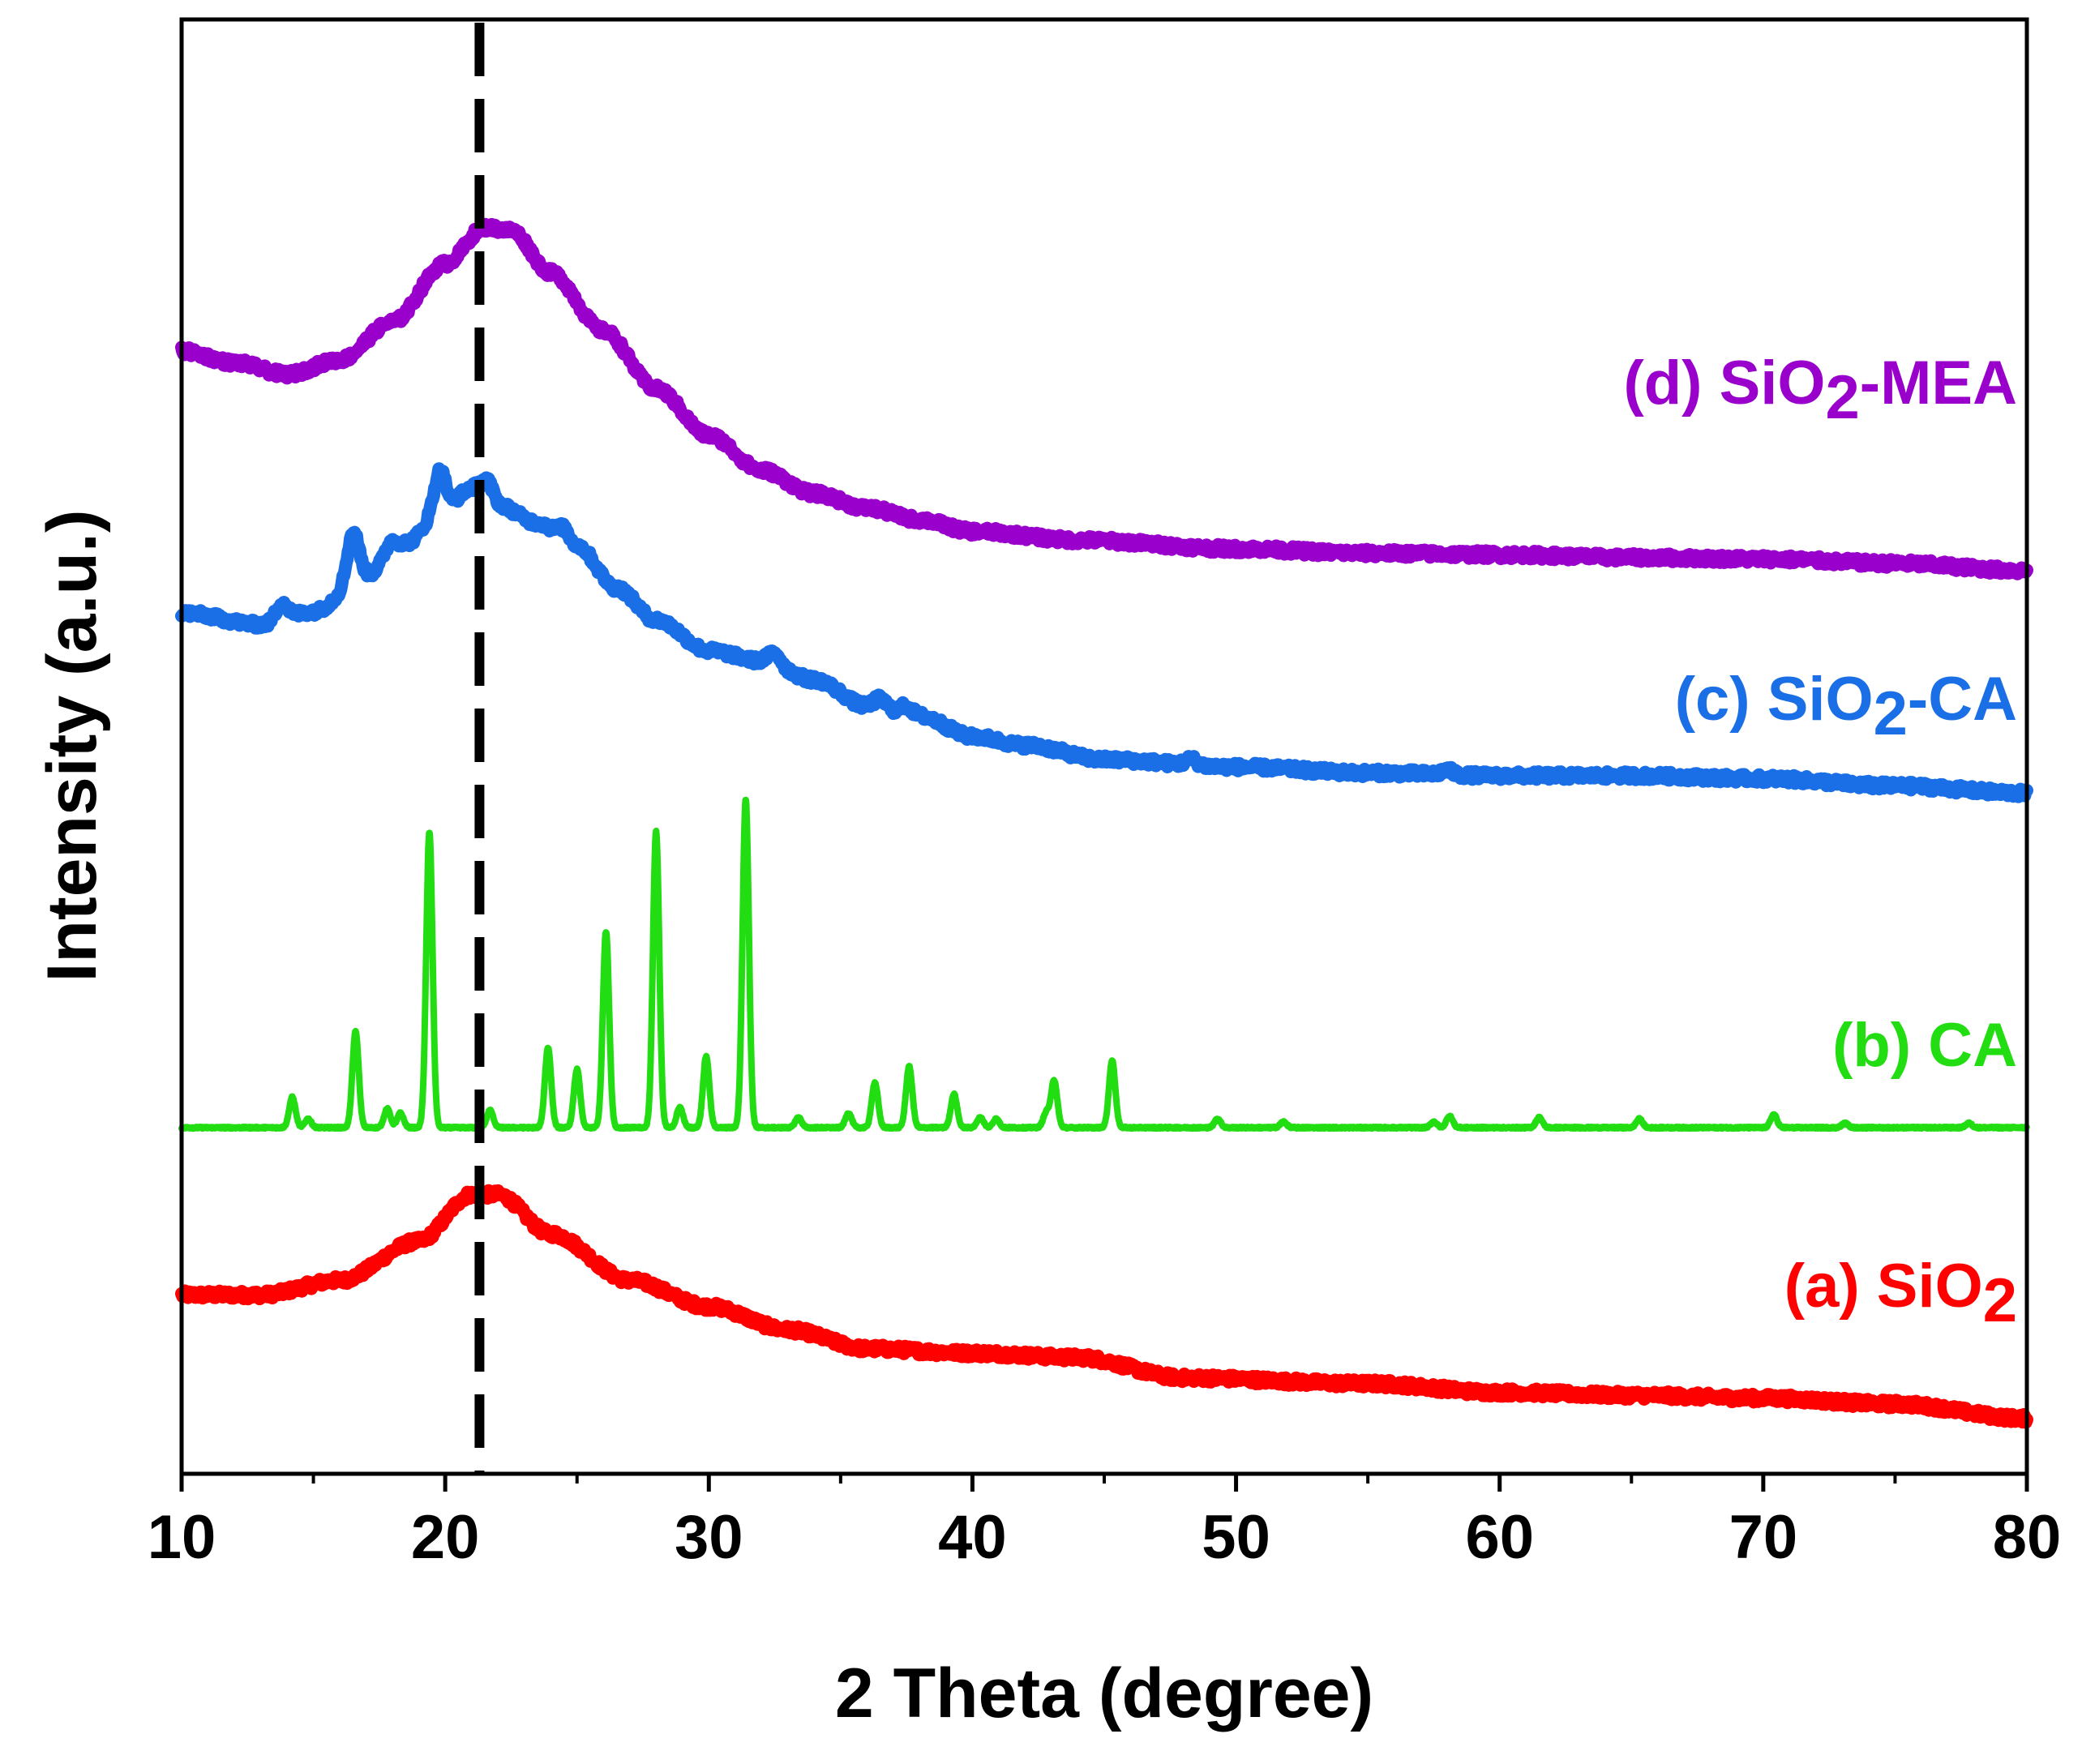 This screenshot has height=1764, width=2082. Describe the element at coordinates (72, 746) in the screenshot. I see `y-axis-label: Intensity (a.u.)` at that location.